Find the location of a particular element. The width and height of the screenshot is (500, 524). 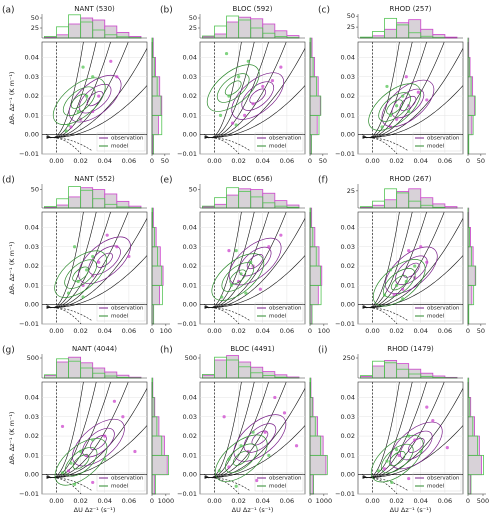

top-hist-tick-label: 25 is located at coordinates (35, 28).